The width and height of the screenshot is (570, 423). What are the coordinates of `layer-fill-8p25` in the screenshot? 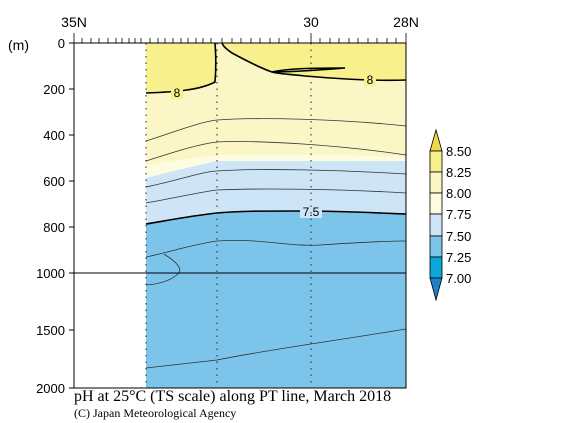 It's located at (181, 68).